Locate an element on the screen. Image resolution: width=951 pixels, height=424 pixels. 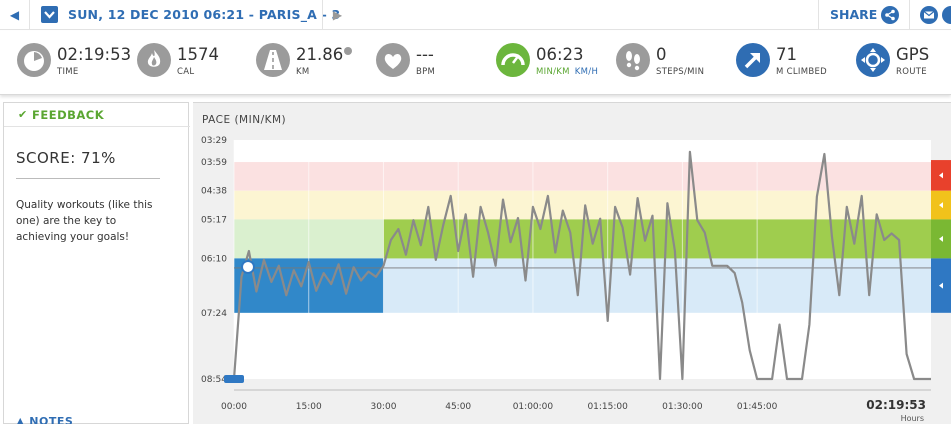
chart-duration: 02:19:53 is located at coordinates (896, 405).